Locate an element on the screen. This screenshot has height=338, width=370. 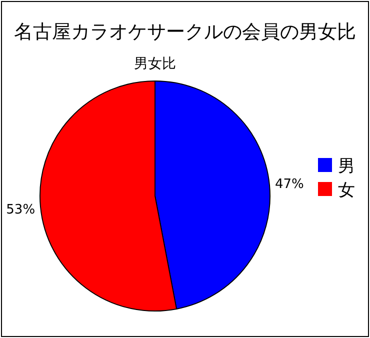
chart-title: 名古屋カラオケサークルの会員の男女比 is located at coordinates (185, 32).